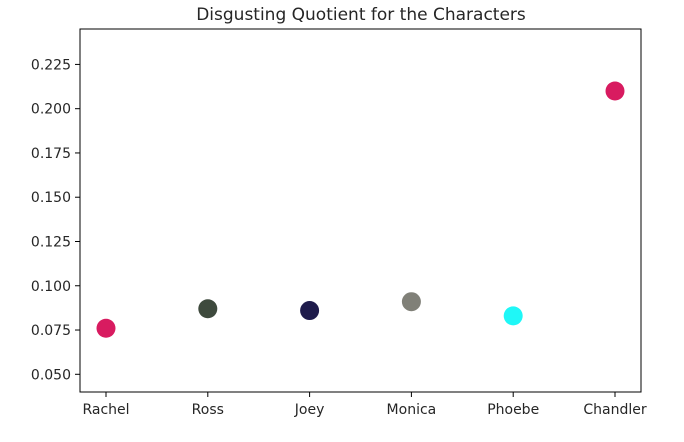  What do you see at coordinates (51, 375) in the screenshot?
I see `y-tick-label: 0.050` at bounding box center [51, 375].